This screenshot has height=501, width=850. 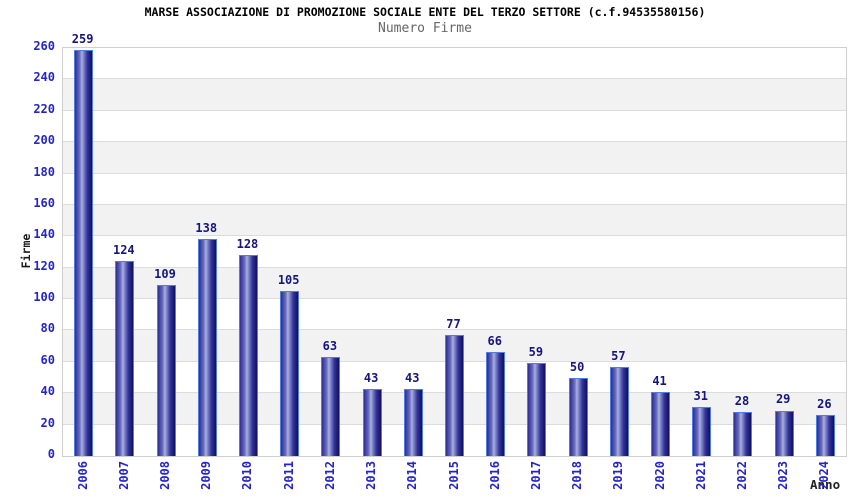 What do you see at coordinates (577, 366) in the screenshot?
I see `bar-value-label: 50` at bounding box center [577, 366].